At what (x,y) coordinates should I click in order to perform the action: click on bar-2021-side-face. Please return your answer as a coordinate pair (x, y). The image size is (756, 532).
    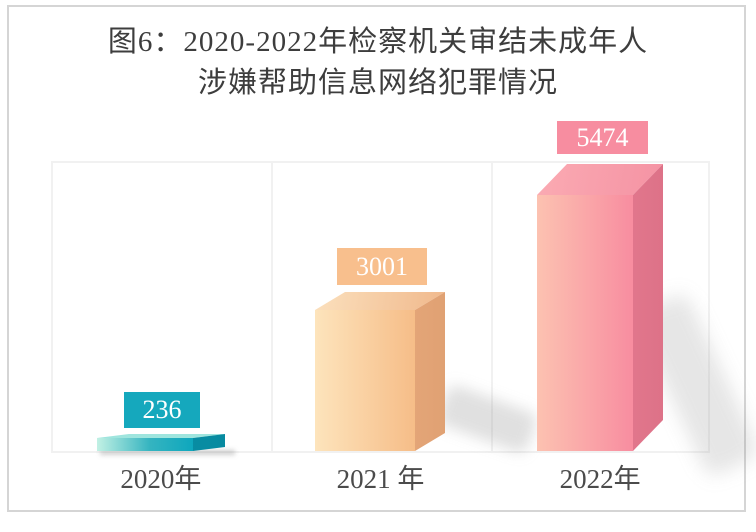
    Looking at the image, I should click on (430, 371).